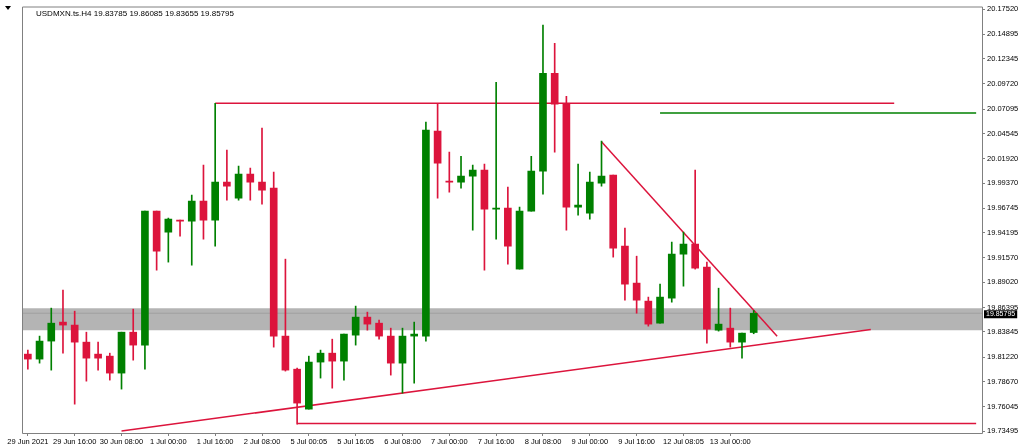 The height and width of the screenshot is (447, 1024). I want to click on chart-title: USDMXN.ts.H4 19.83785 19.86085 19.83655 19.85795, so click(135, 13).